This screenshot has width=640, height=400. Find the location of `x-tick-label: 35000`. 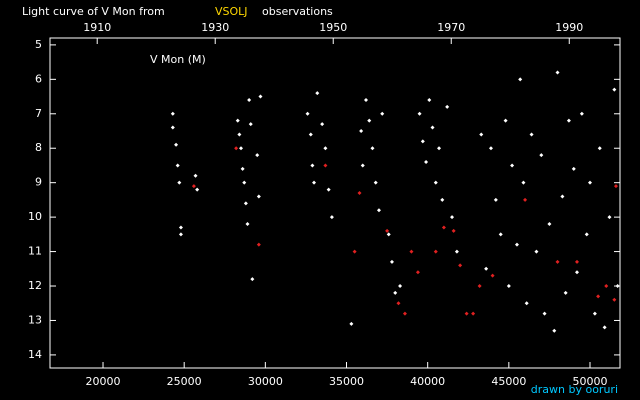

x-tick-label: 35000 is located at coordinates (346, 381).